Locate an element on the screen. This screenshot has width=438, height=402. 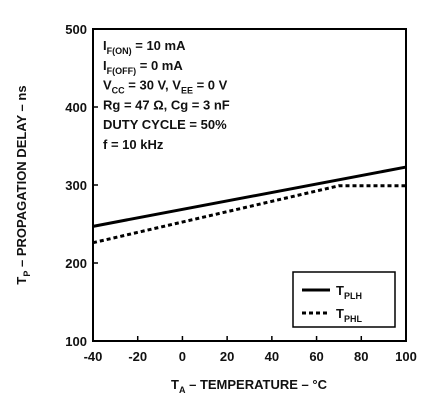
condition-line: IF(OFF) = 0 mA is located at coordinates (143, 67).